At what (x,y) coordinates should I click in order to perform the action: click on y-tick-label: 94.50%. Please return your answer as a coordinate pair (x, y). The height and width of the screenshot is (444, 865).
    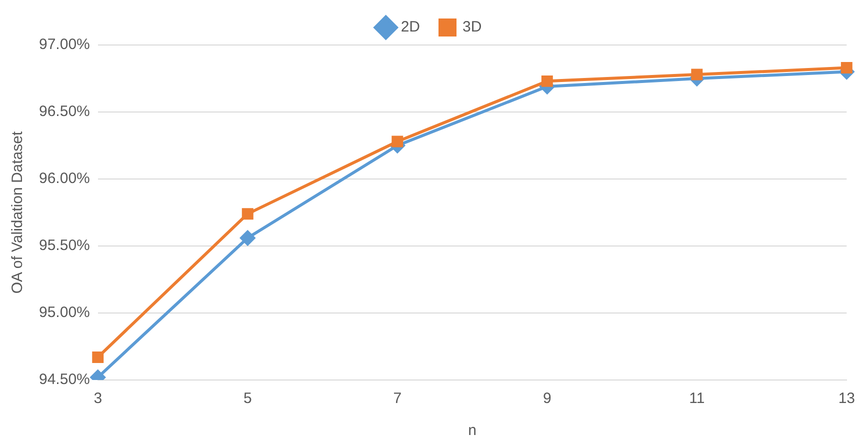
    Looking at the image, I should click on (64, 379).